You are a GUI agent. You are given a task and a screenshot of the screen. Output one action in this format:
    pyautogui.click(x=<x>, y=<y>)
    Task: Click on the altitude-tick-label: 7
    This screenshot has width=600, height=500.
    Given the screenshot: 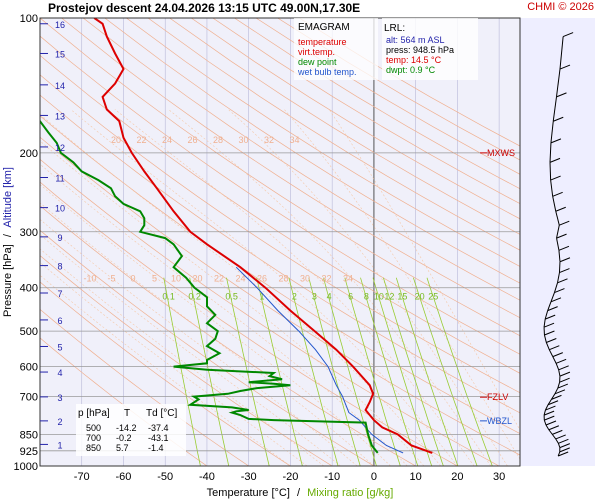 What is the action you would take?
    pyautogui.click(x=59, y=294)
    